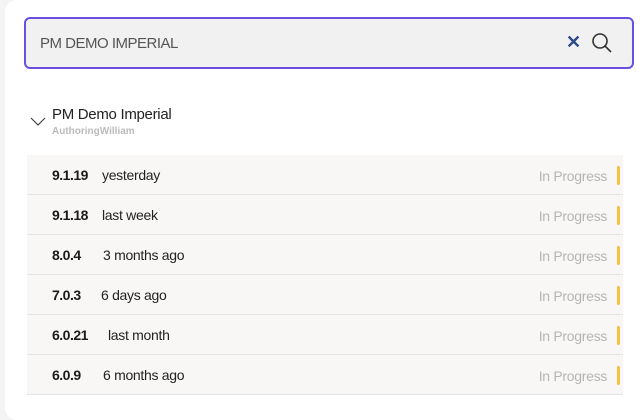  I want to click on project-author: AuthoringWilliam, so click(93, 131).